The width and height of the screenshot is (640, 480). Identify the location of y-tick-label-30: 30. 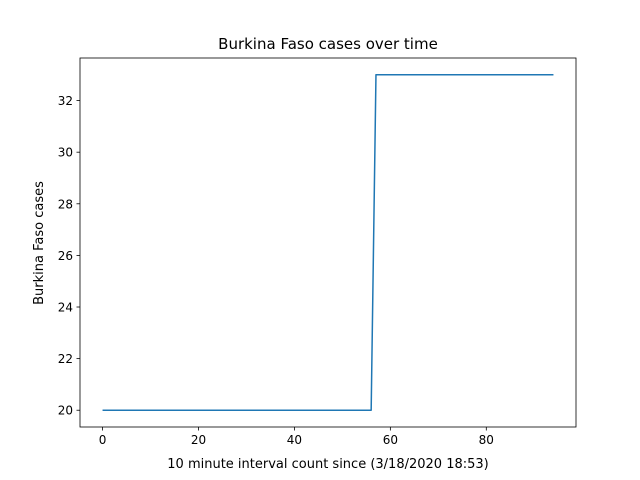
(65, 153).